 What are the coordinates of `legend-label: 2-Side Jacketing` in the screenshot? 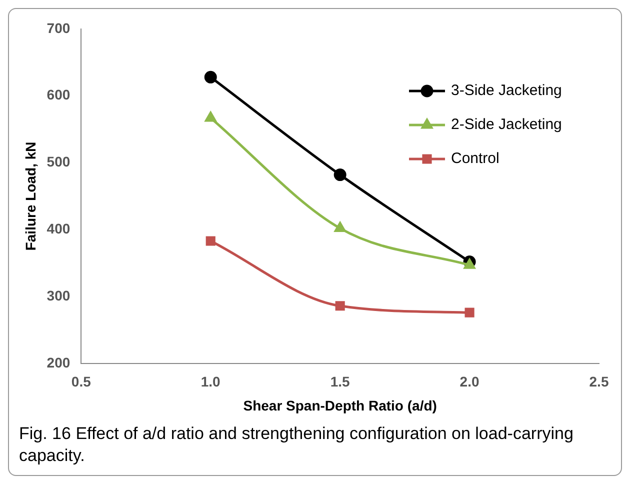 It's located at (506, 125).